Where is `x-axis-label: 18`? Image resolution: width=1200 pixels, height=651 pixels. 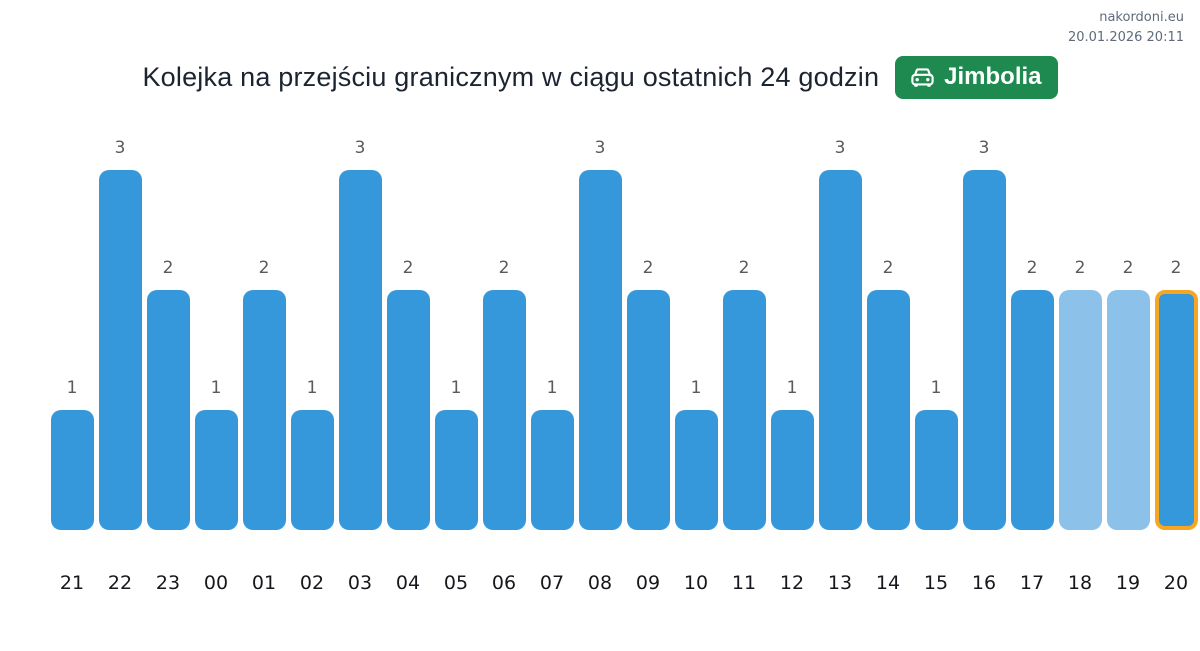
x-axis-label: 18 is located at coordinates (1080, 583).